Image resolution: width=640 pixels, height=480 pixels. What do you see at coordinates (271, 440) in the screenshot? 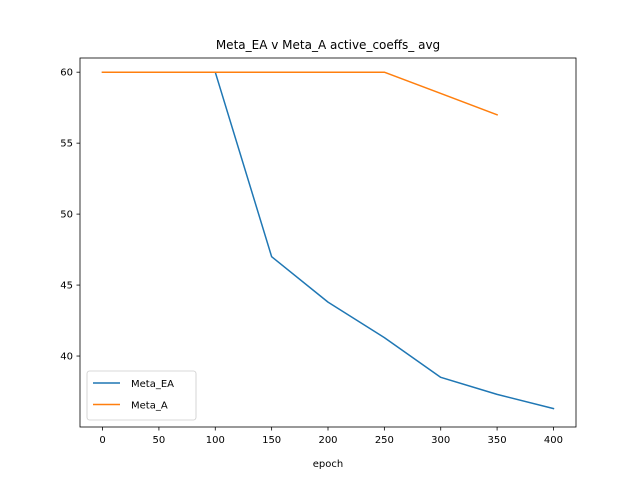
I see `x-tick-label: 150` at bounding box center [271, 440].